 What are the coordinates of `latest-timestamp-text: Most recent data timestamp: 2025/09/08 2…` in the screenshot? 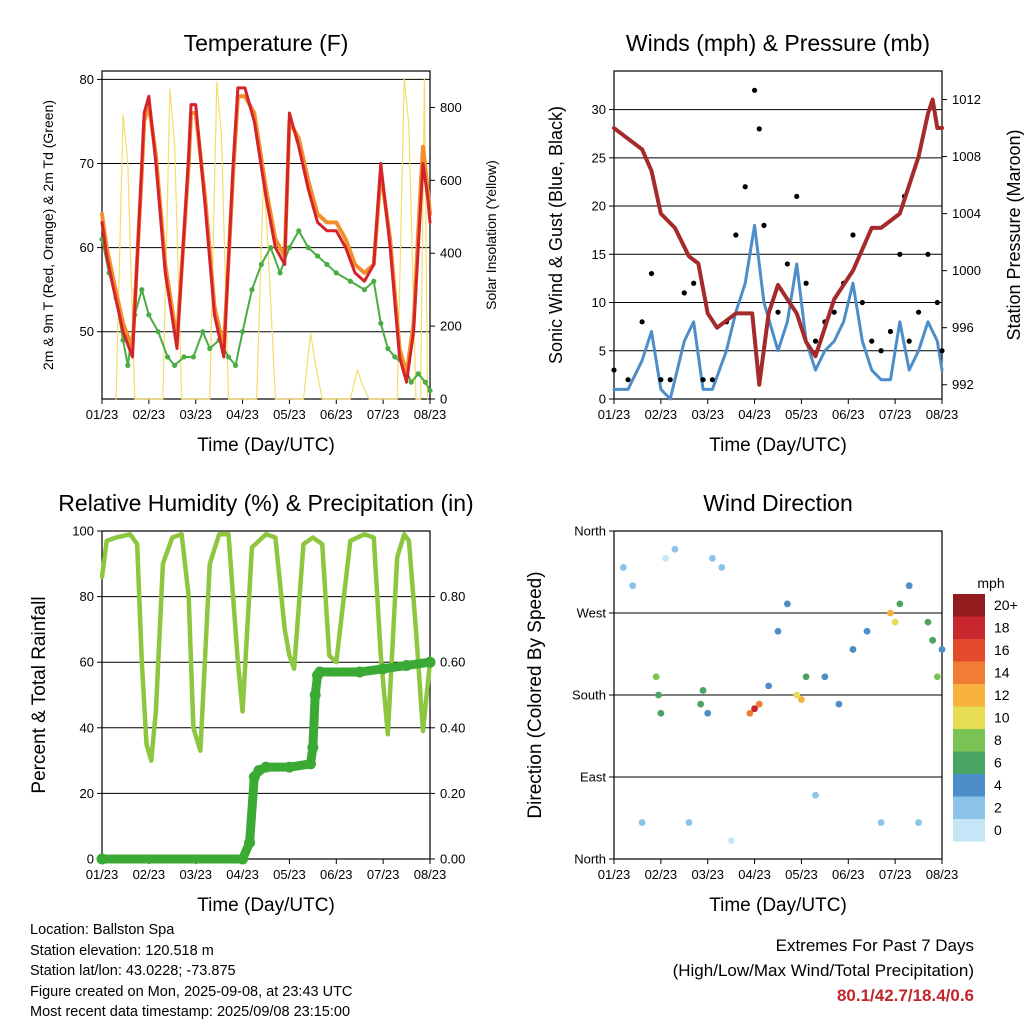 It's located at (190, 1012).